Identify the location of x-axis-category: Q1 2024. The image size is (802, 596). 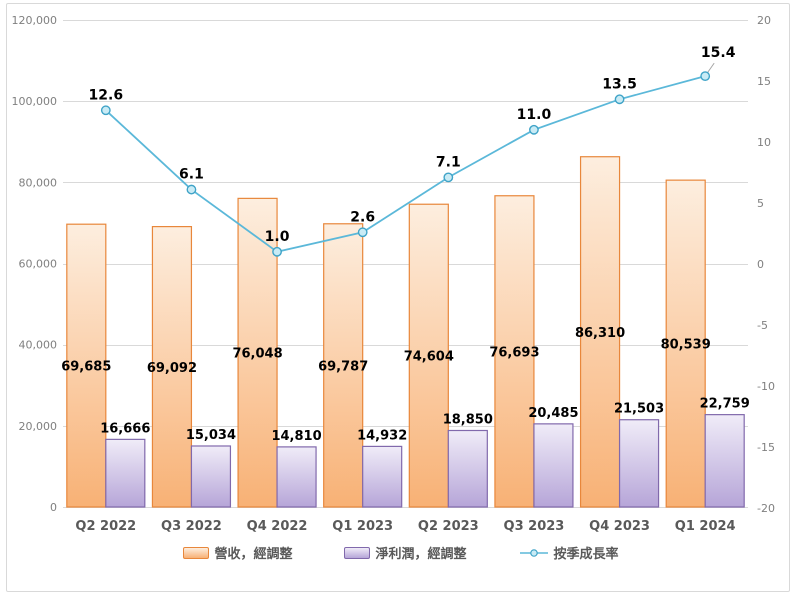
(705, 526).